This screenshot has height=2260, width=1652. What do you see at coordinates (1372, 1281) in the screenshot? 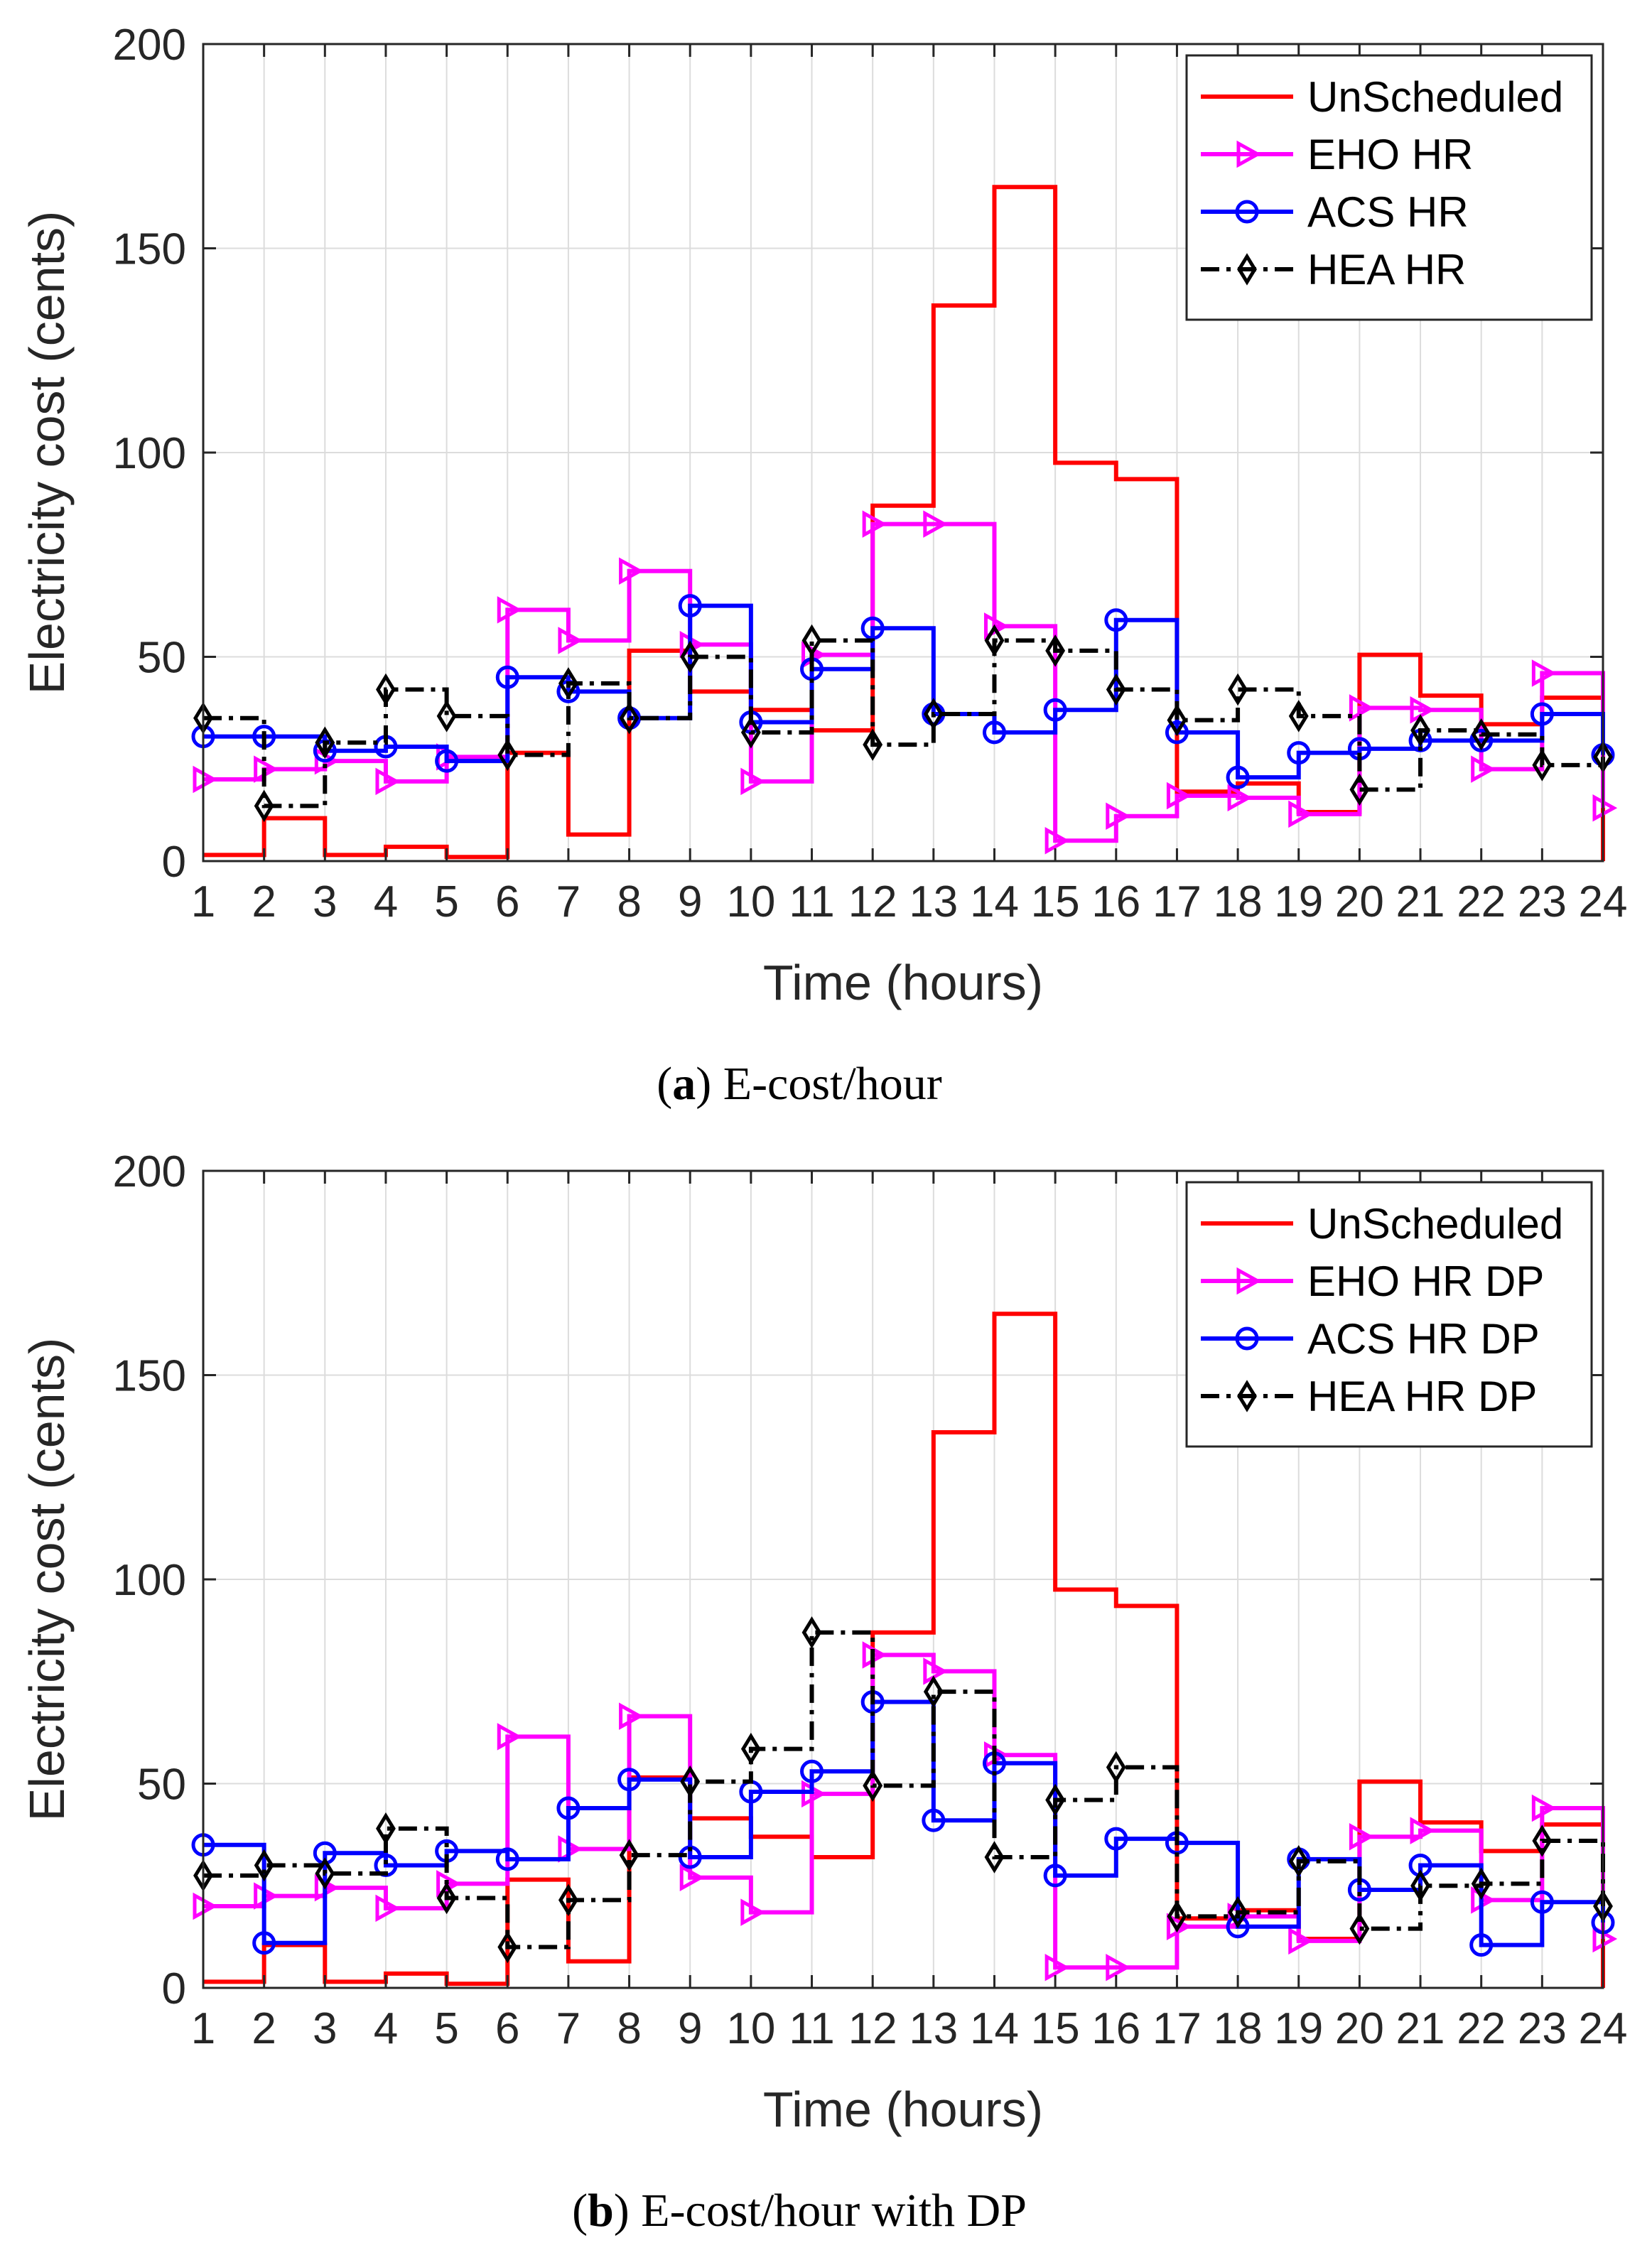
I see `legend-entry: EHO HR DP` at bounding box center [1372, 1281].